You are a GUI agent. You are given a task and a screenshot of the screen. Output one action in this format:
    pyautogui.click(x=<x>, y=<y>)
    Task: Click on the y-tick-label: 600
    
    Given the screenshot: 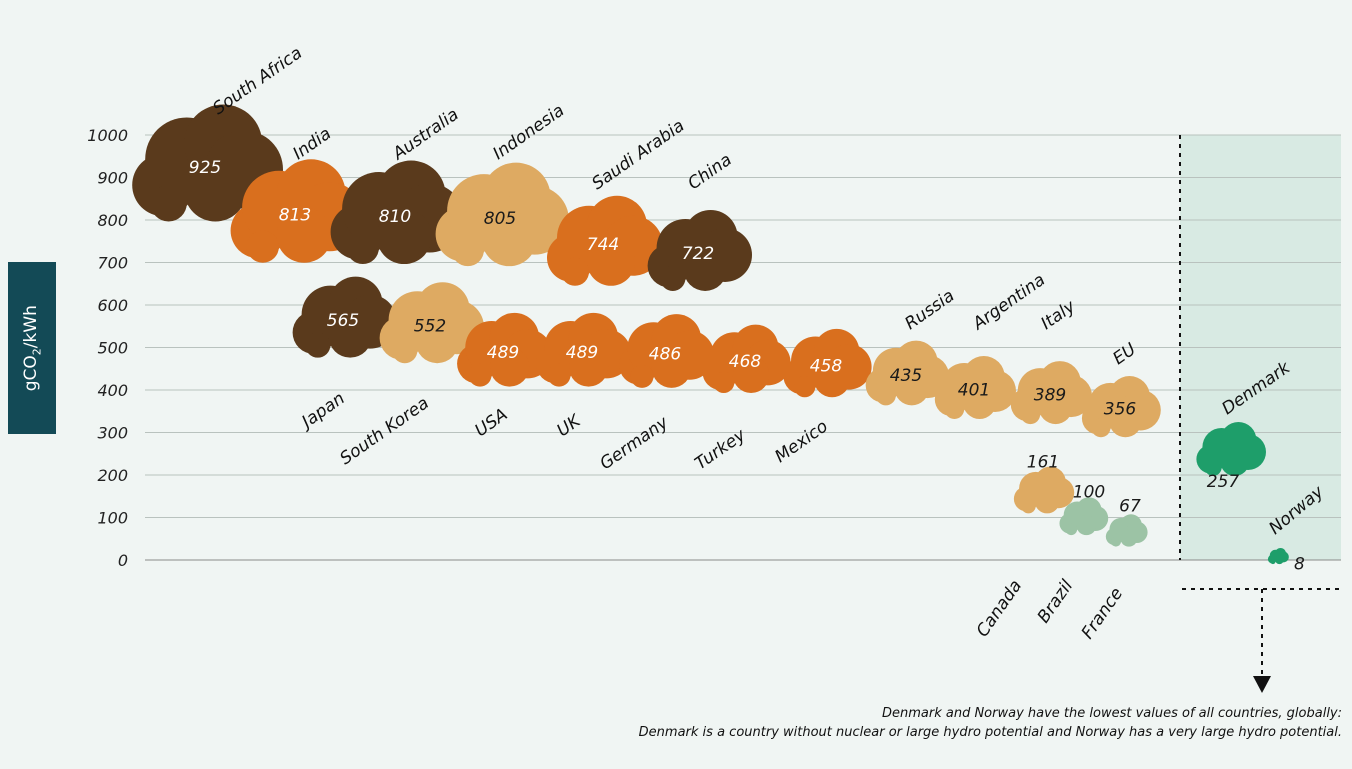 What is the action you would take?
    pyautogui.click(x=112, y=305)
    